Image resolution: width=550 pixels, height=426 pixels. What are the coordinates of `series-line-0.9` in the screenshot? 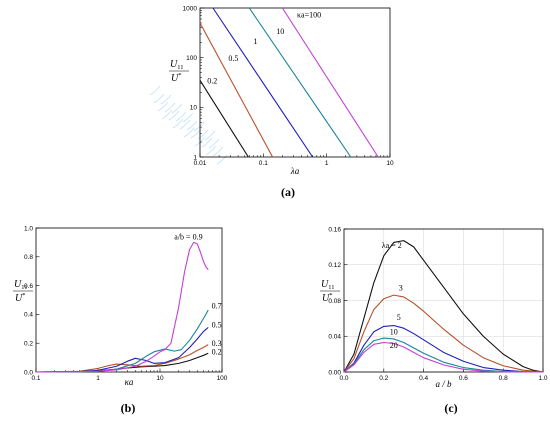 It's located at (122, 307).